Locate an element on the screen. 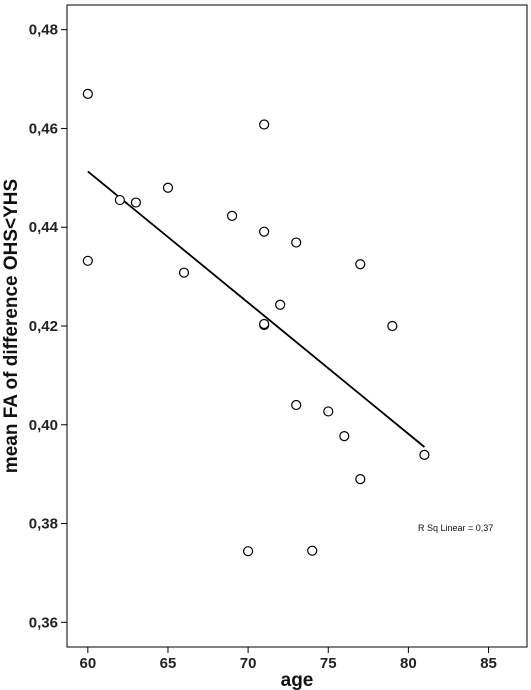  x-axis-title: age is located at coordinates (297, 680).